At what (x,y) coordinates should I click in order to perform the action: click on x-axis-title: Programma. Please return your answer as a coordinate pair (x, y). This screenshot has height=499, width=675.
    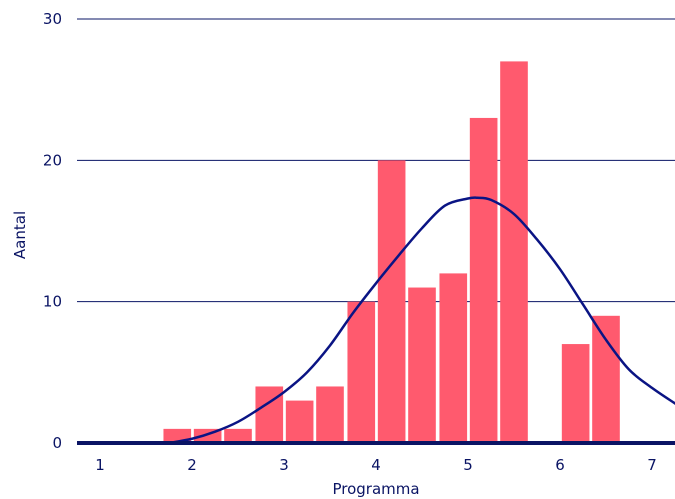
    Looking at the image, I should click on (375, 489).